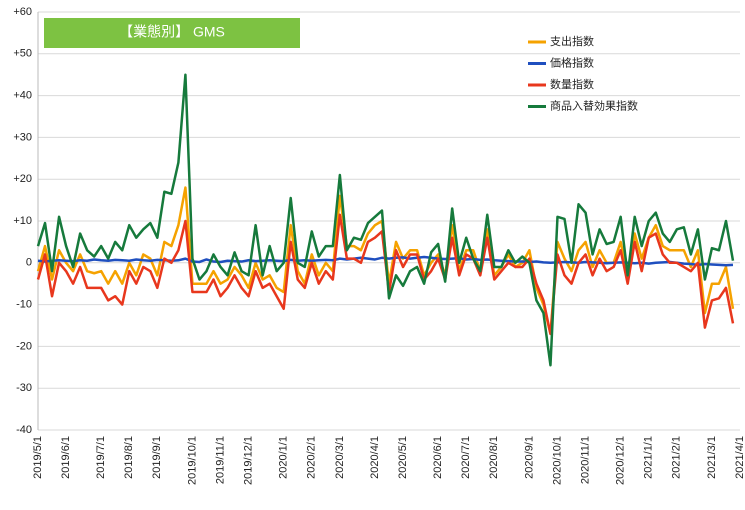 The width and height of the screenshot is (745, 510). I want to click on y-tick-label: 0, so click(29, 263).